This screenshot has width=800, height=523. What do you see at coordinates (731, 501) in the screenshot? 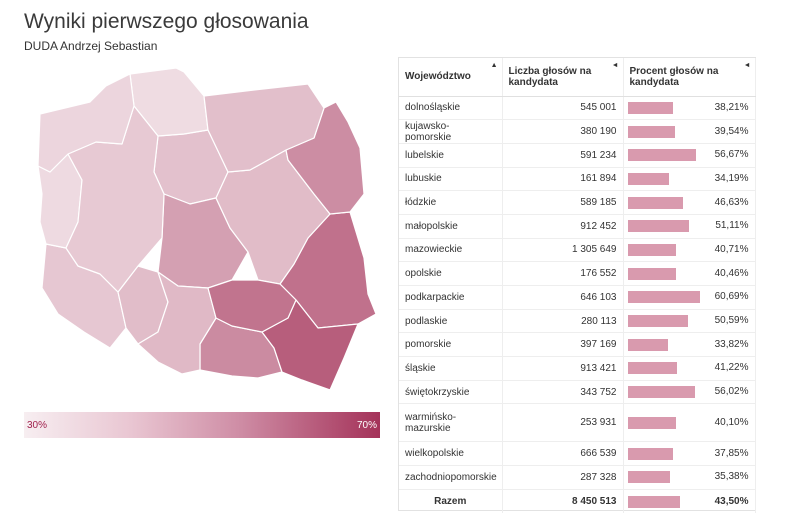
I see `total-percent: 43,50%` at bounding box center [731, 501].